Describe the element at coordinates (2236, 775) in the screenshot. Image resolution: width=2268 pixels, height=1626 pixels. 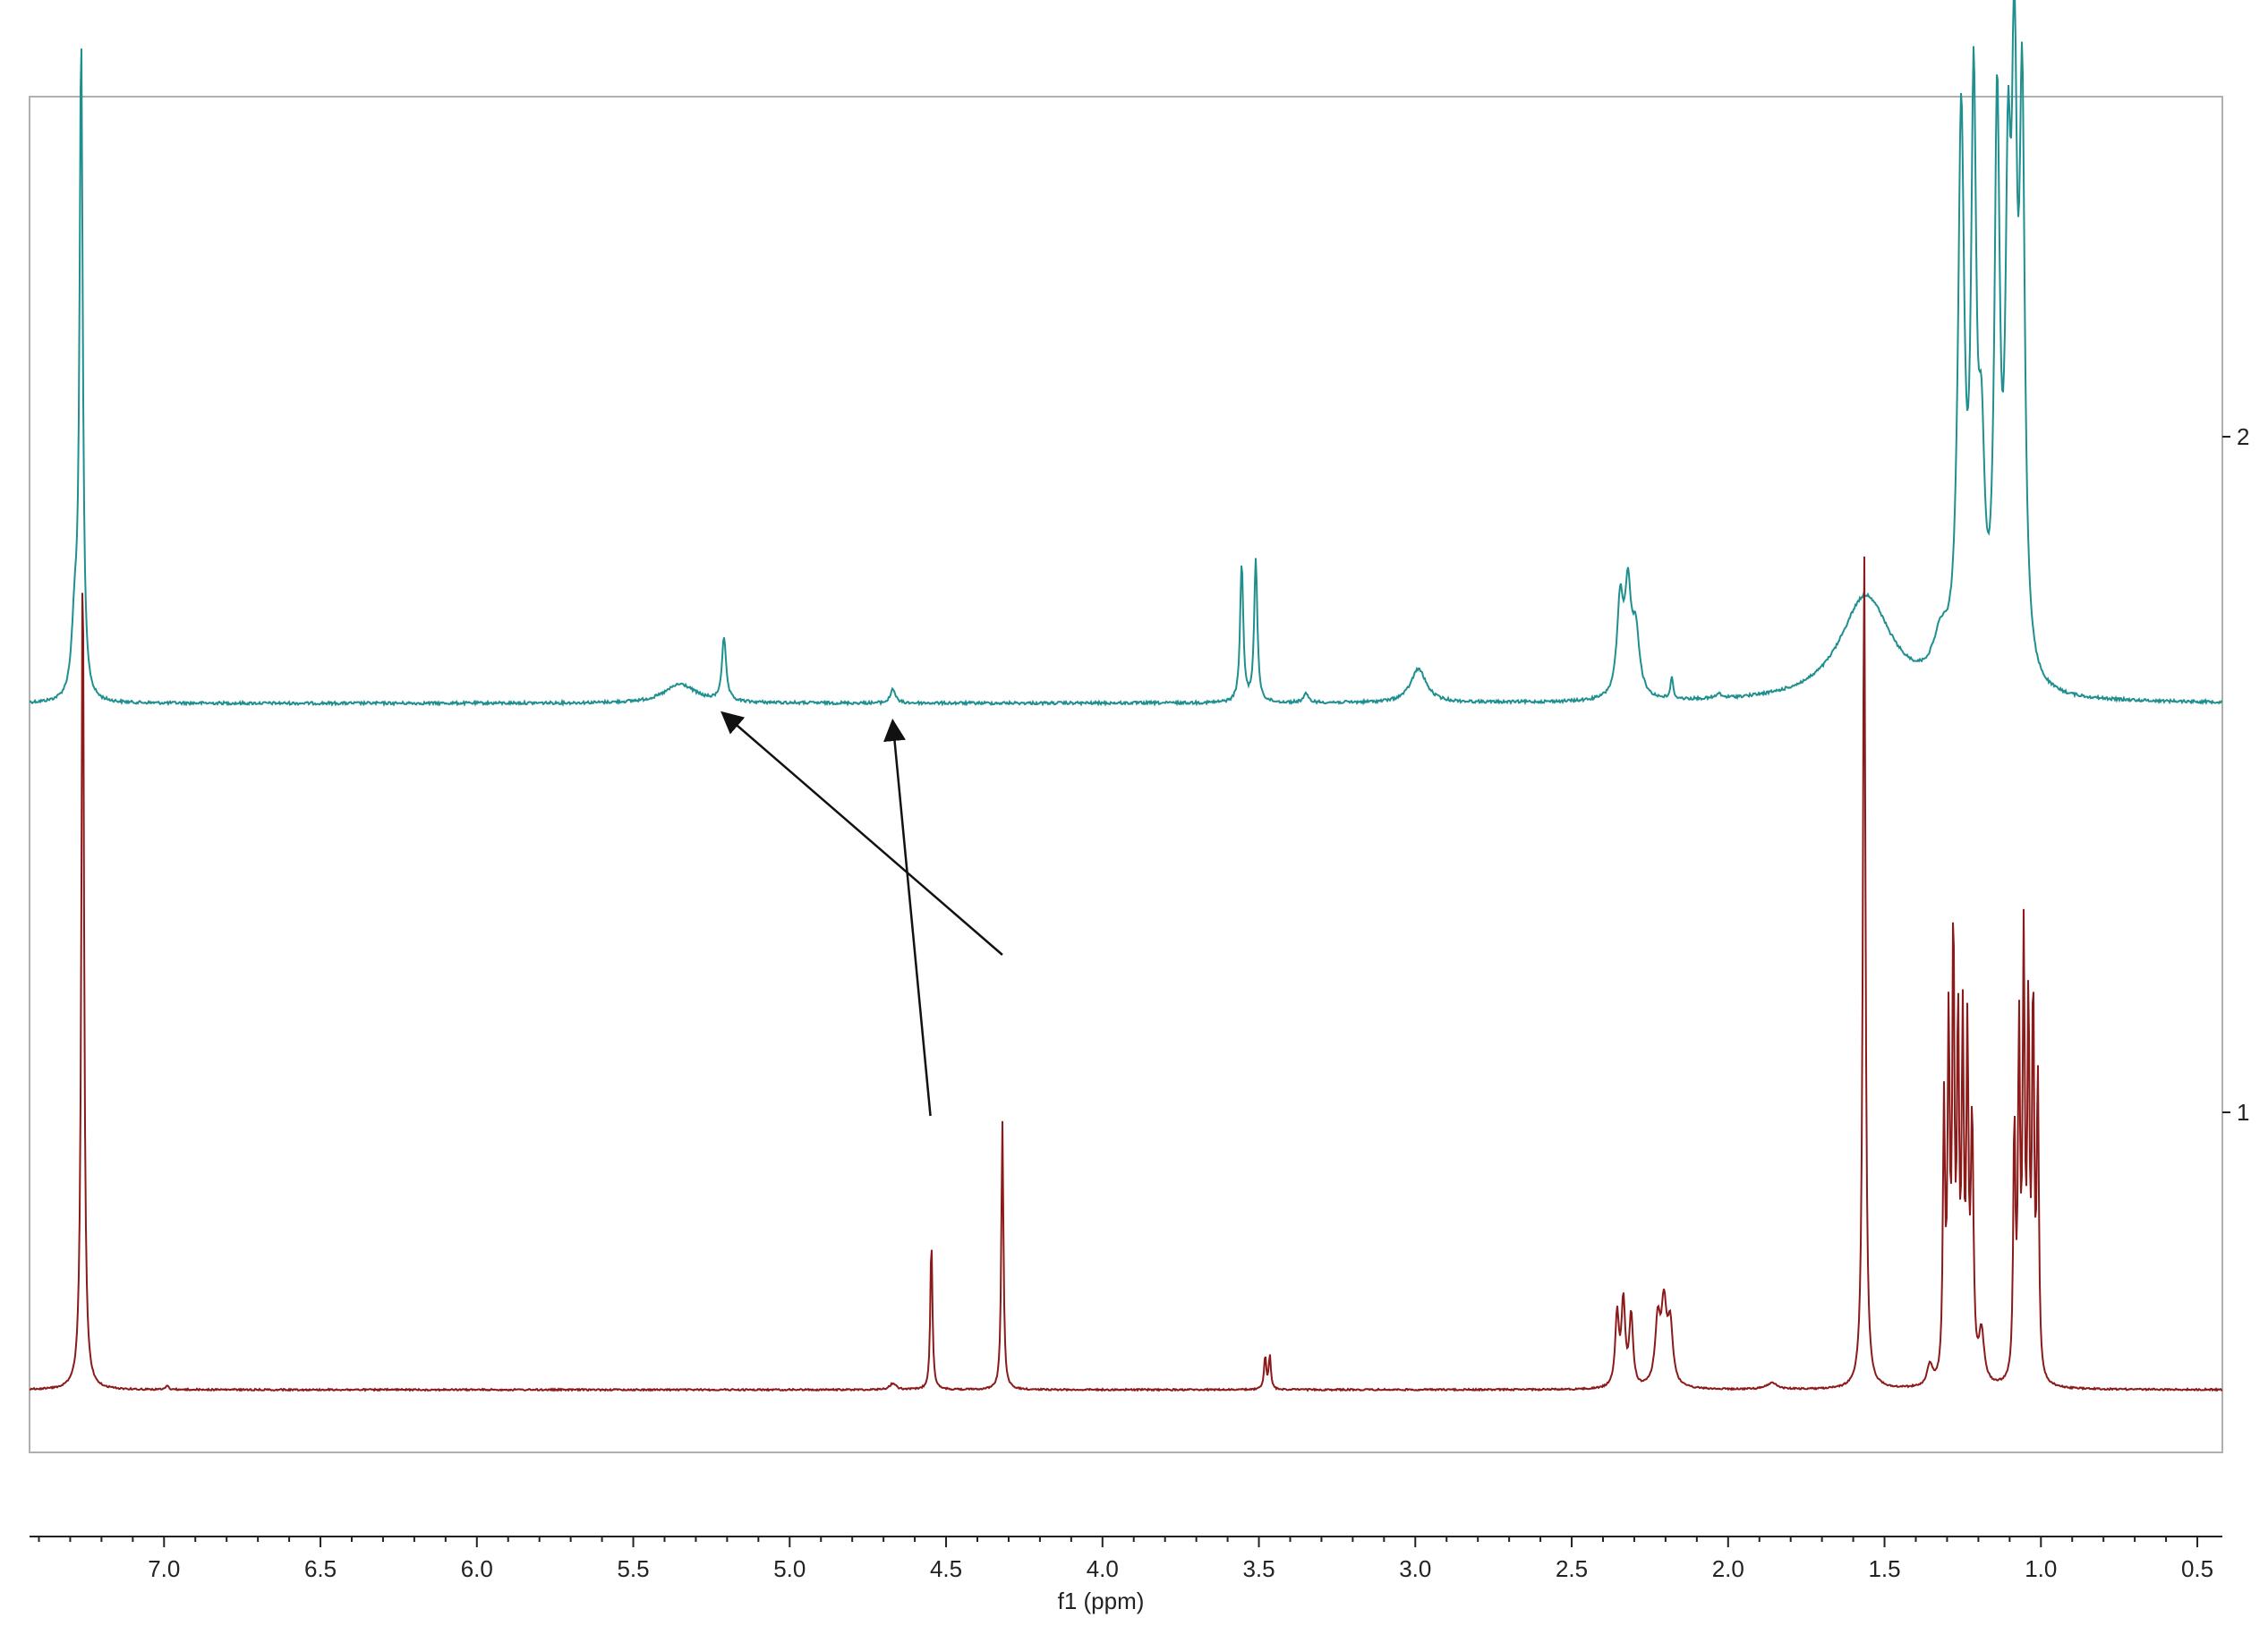
I see `spectrum-labels: 2 1` at that location.